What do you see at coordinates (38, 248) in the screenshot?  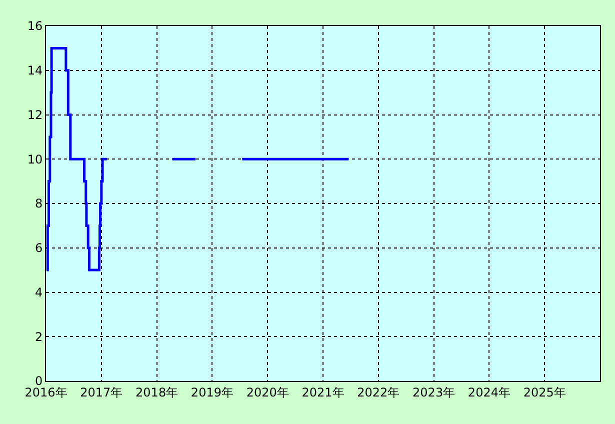 I see `y-tick-label: 6` at bounding box center [38, 248].